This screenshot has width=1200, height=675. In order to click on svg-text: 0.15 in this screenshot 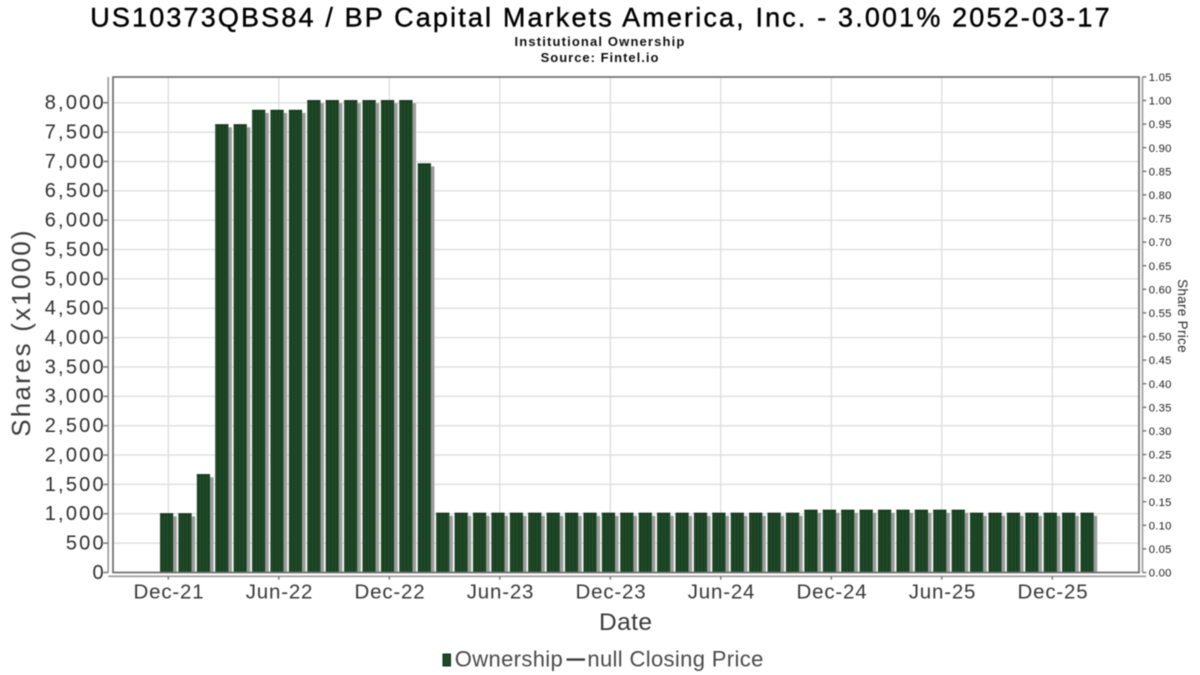, I will do `click(1160, 503)`.